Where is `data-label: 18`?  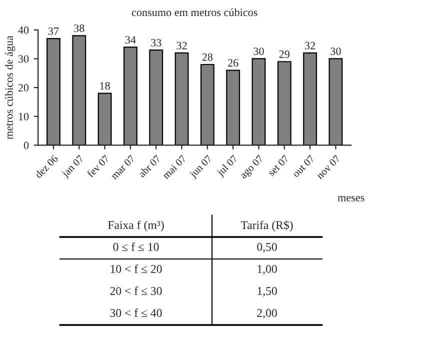
data-label: 18 is located at coordinates (105, 86).